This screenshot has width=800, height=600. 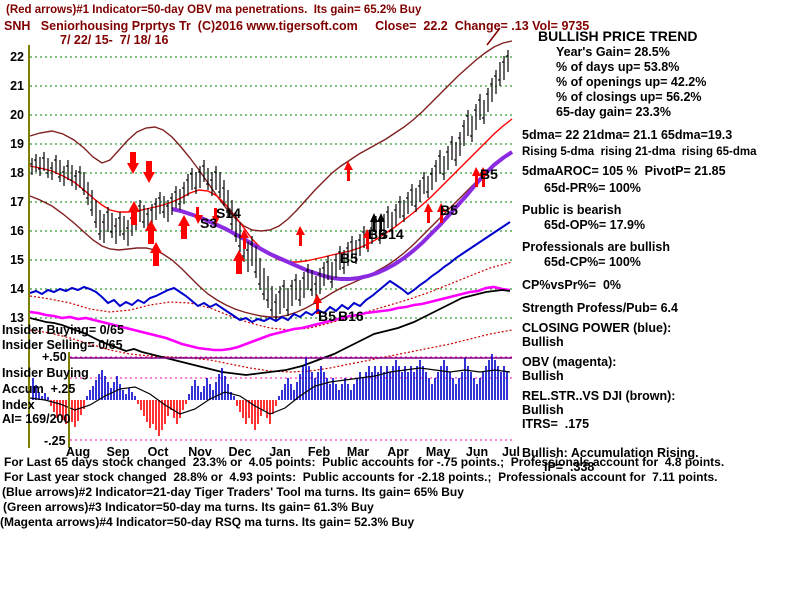 I want to click on panel-65d-pr: 65d-PR%= 100%, so click(x=592, y=188).